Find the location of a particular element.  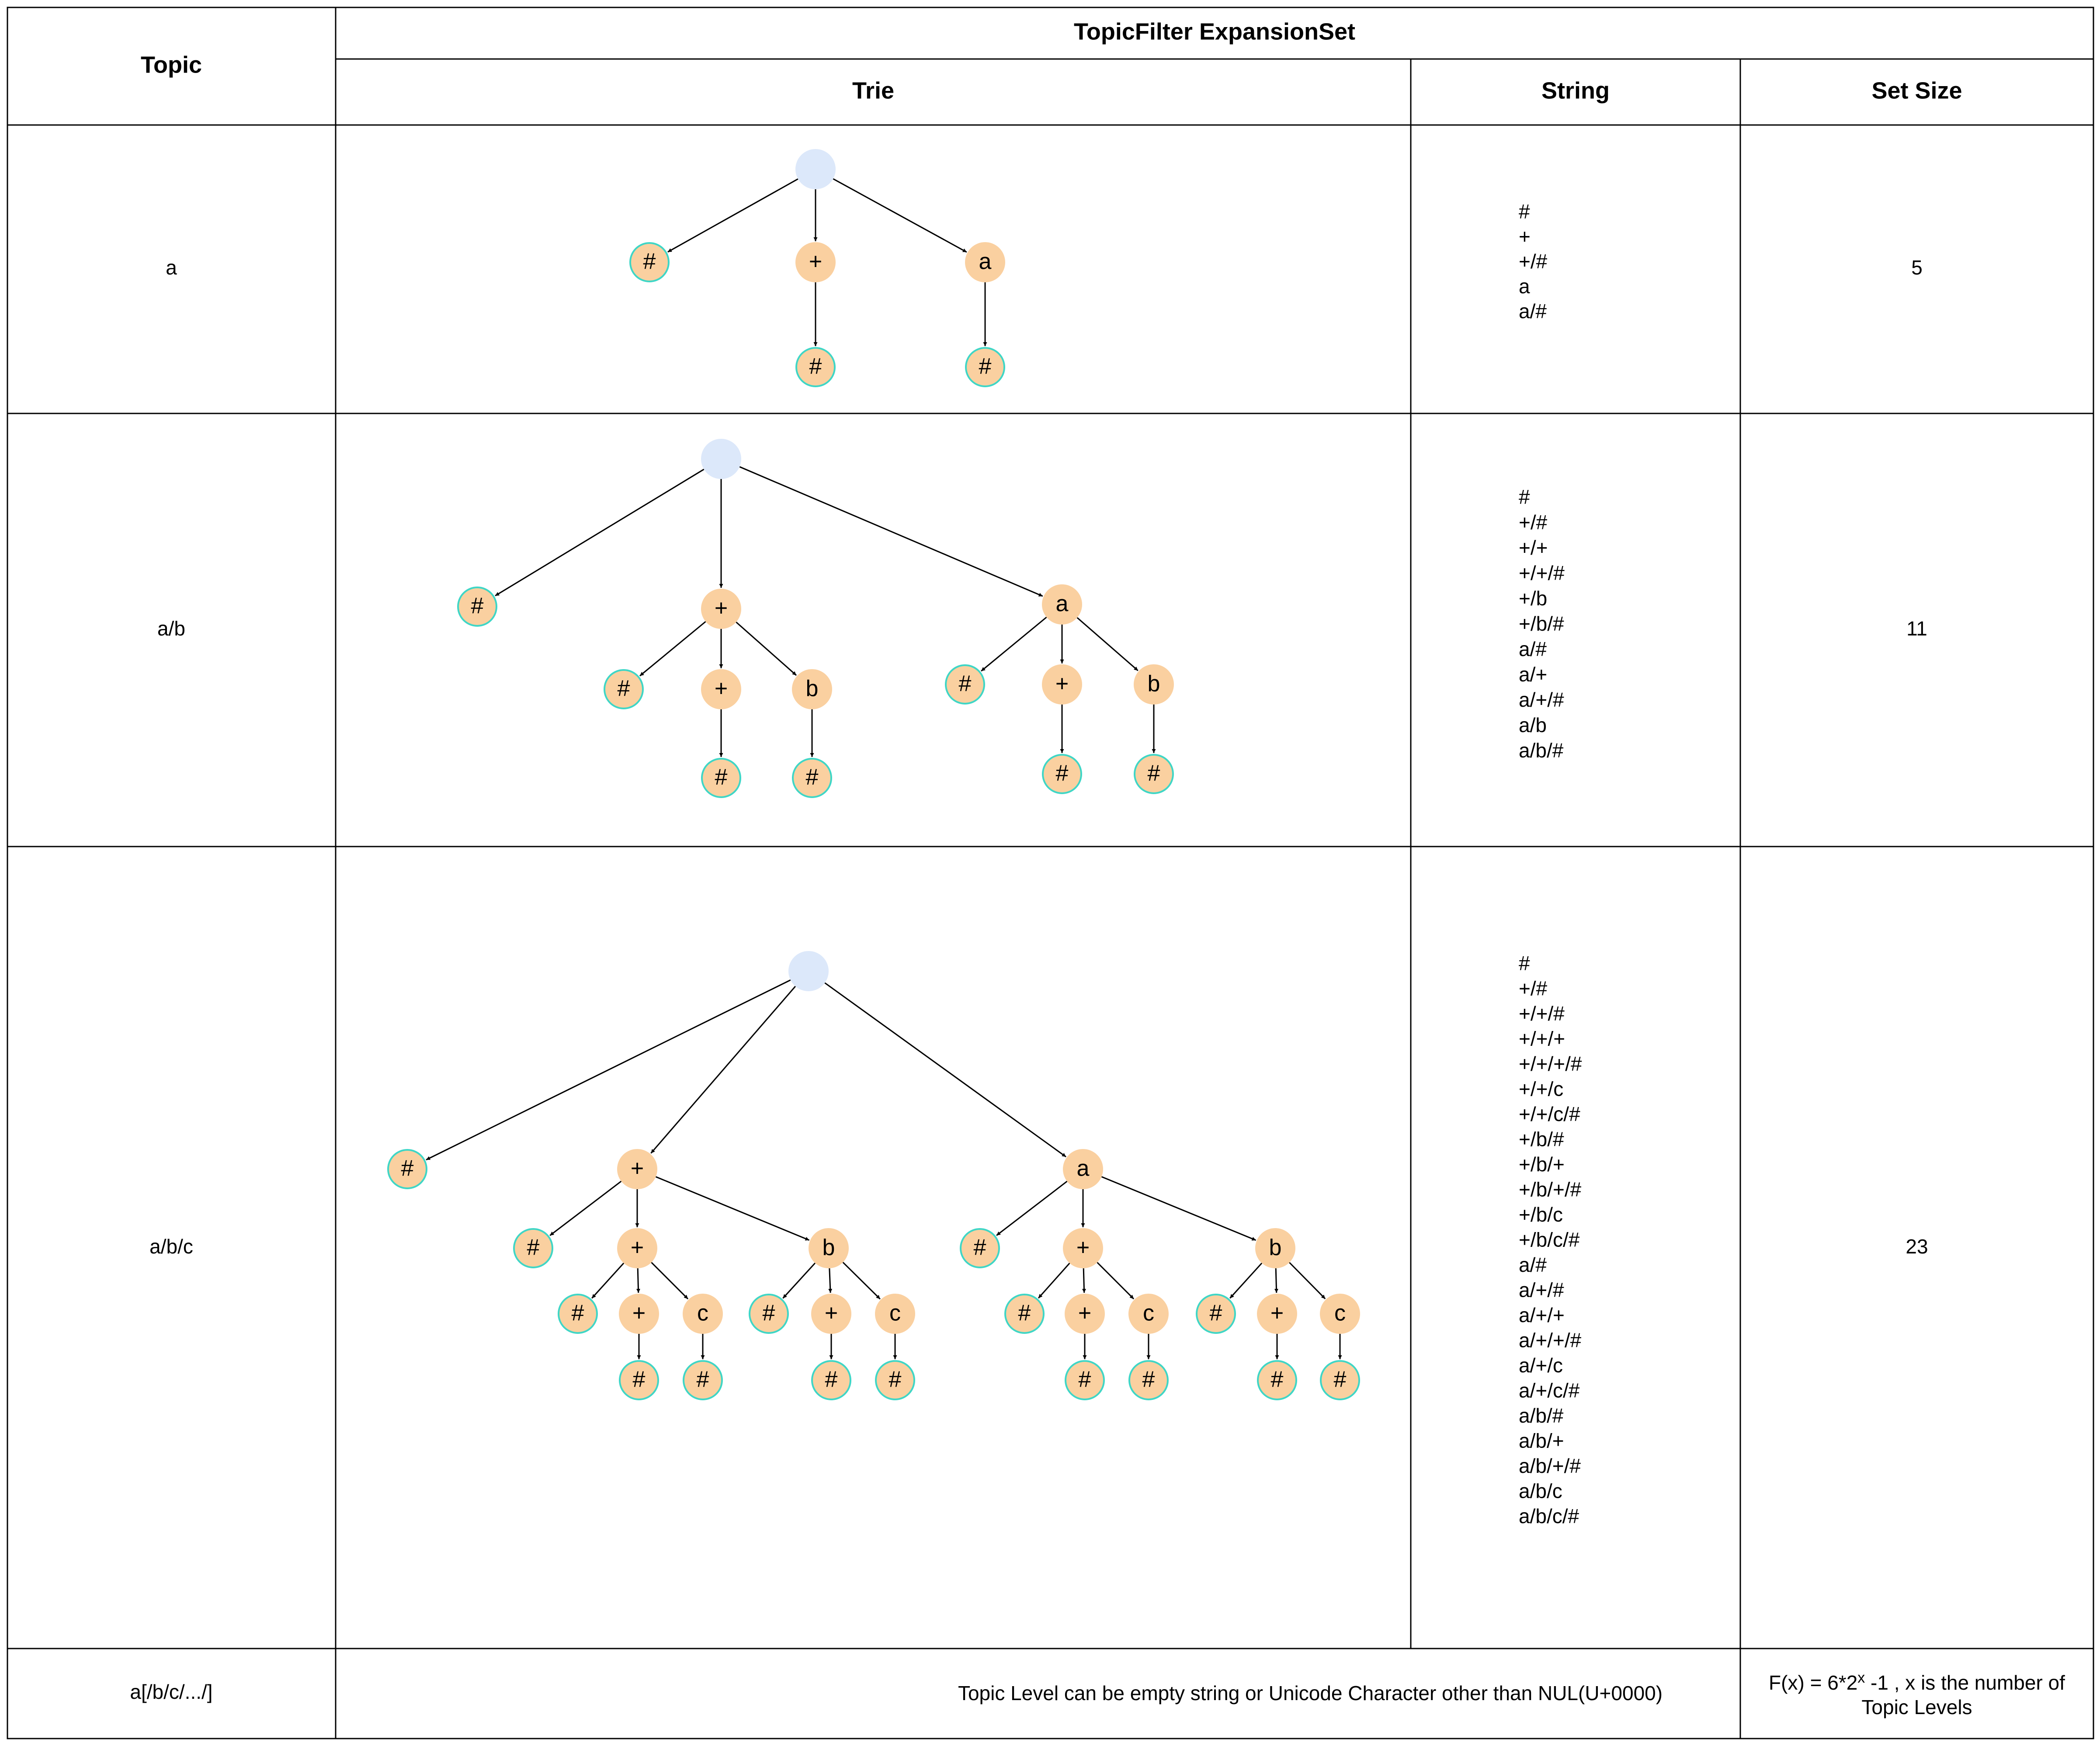

string-entry: +/+/c is located at coordinates (1541, 1089).